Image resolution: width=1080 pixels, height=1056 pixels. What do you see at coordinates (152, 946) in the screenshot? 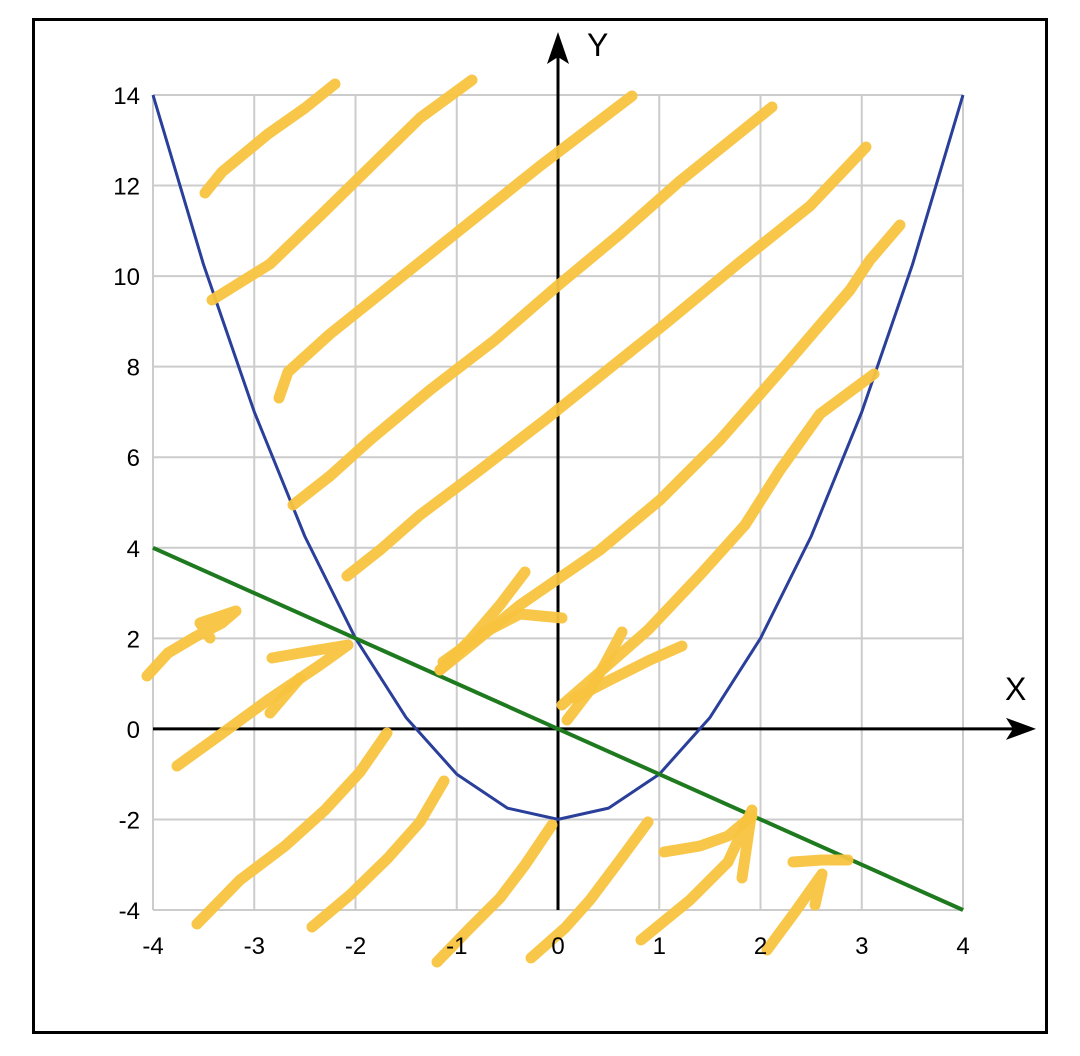
I see `x-tick-label: -4` at bounding box center [152, 946].